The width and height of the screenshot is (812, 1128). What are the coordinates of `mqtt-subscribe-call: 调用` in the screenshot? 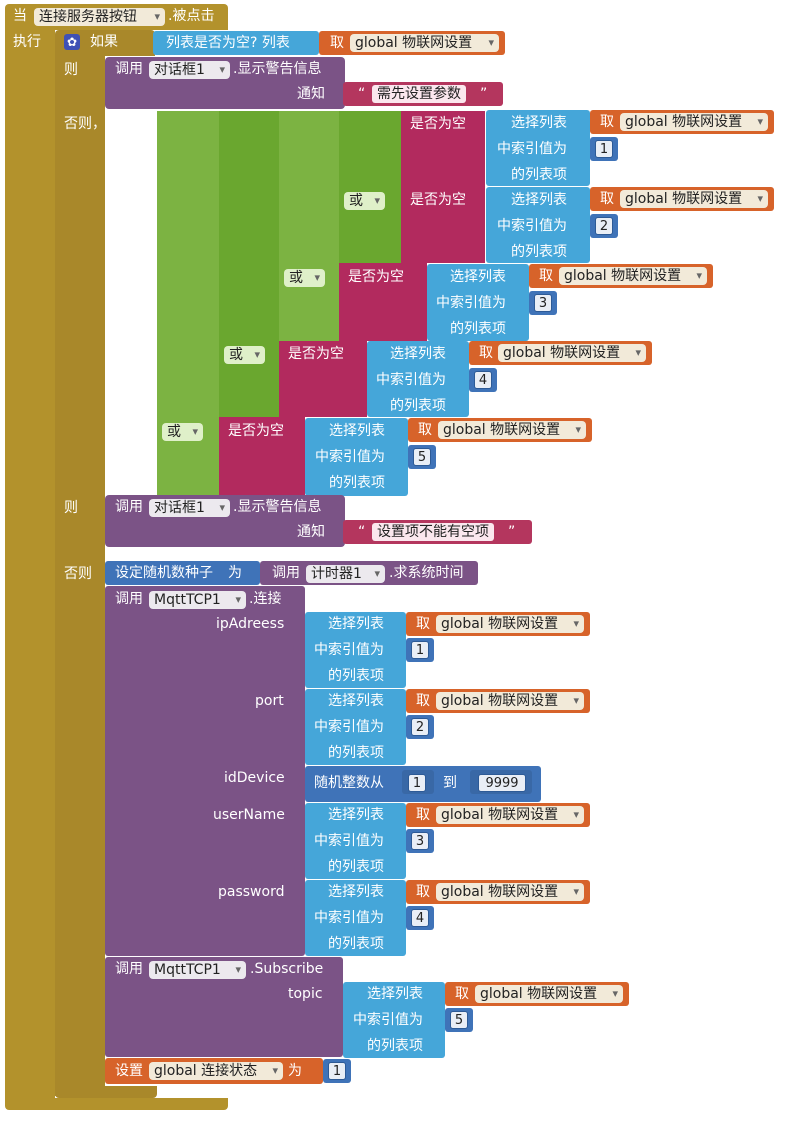 It's located at (129, 969).